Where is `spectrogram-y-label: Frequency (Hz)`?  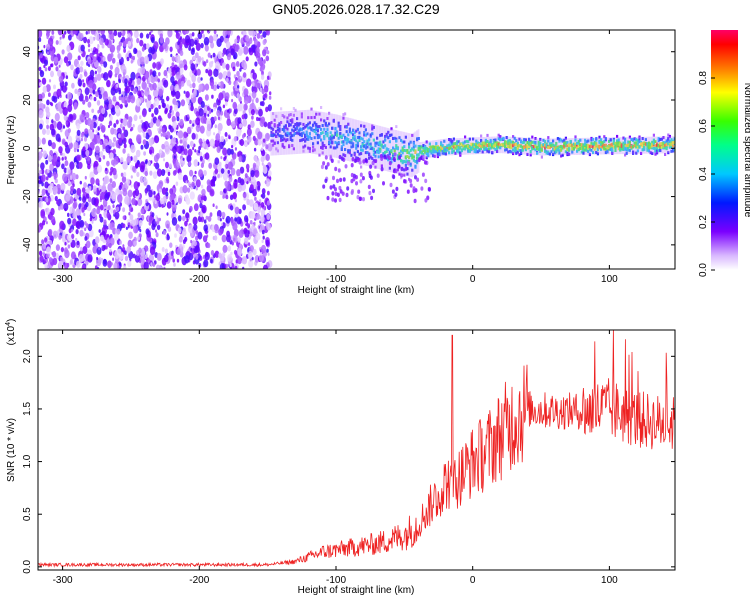
spectrogram-y-label: Frequency (Hz) is located at coordinates (11, 150).